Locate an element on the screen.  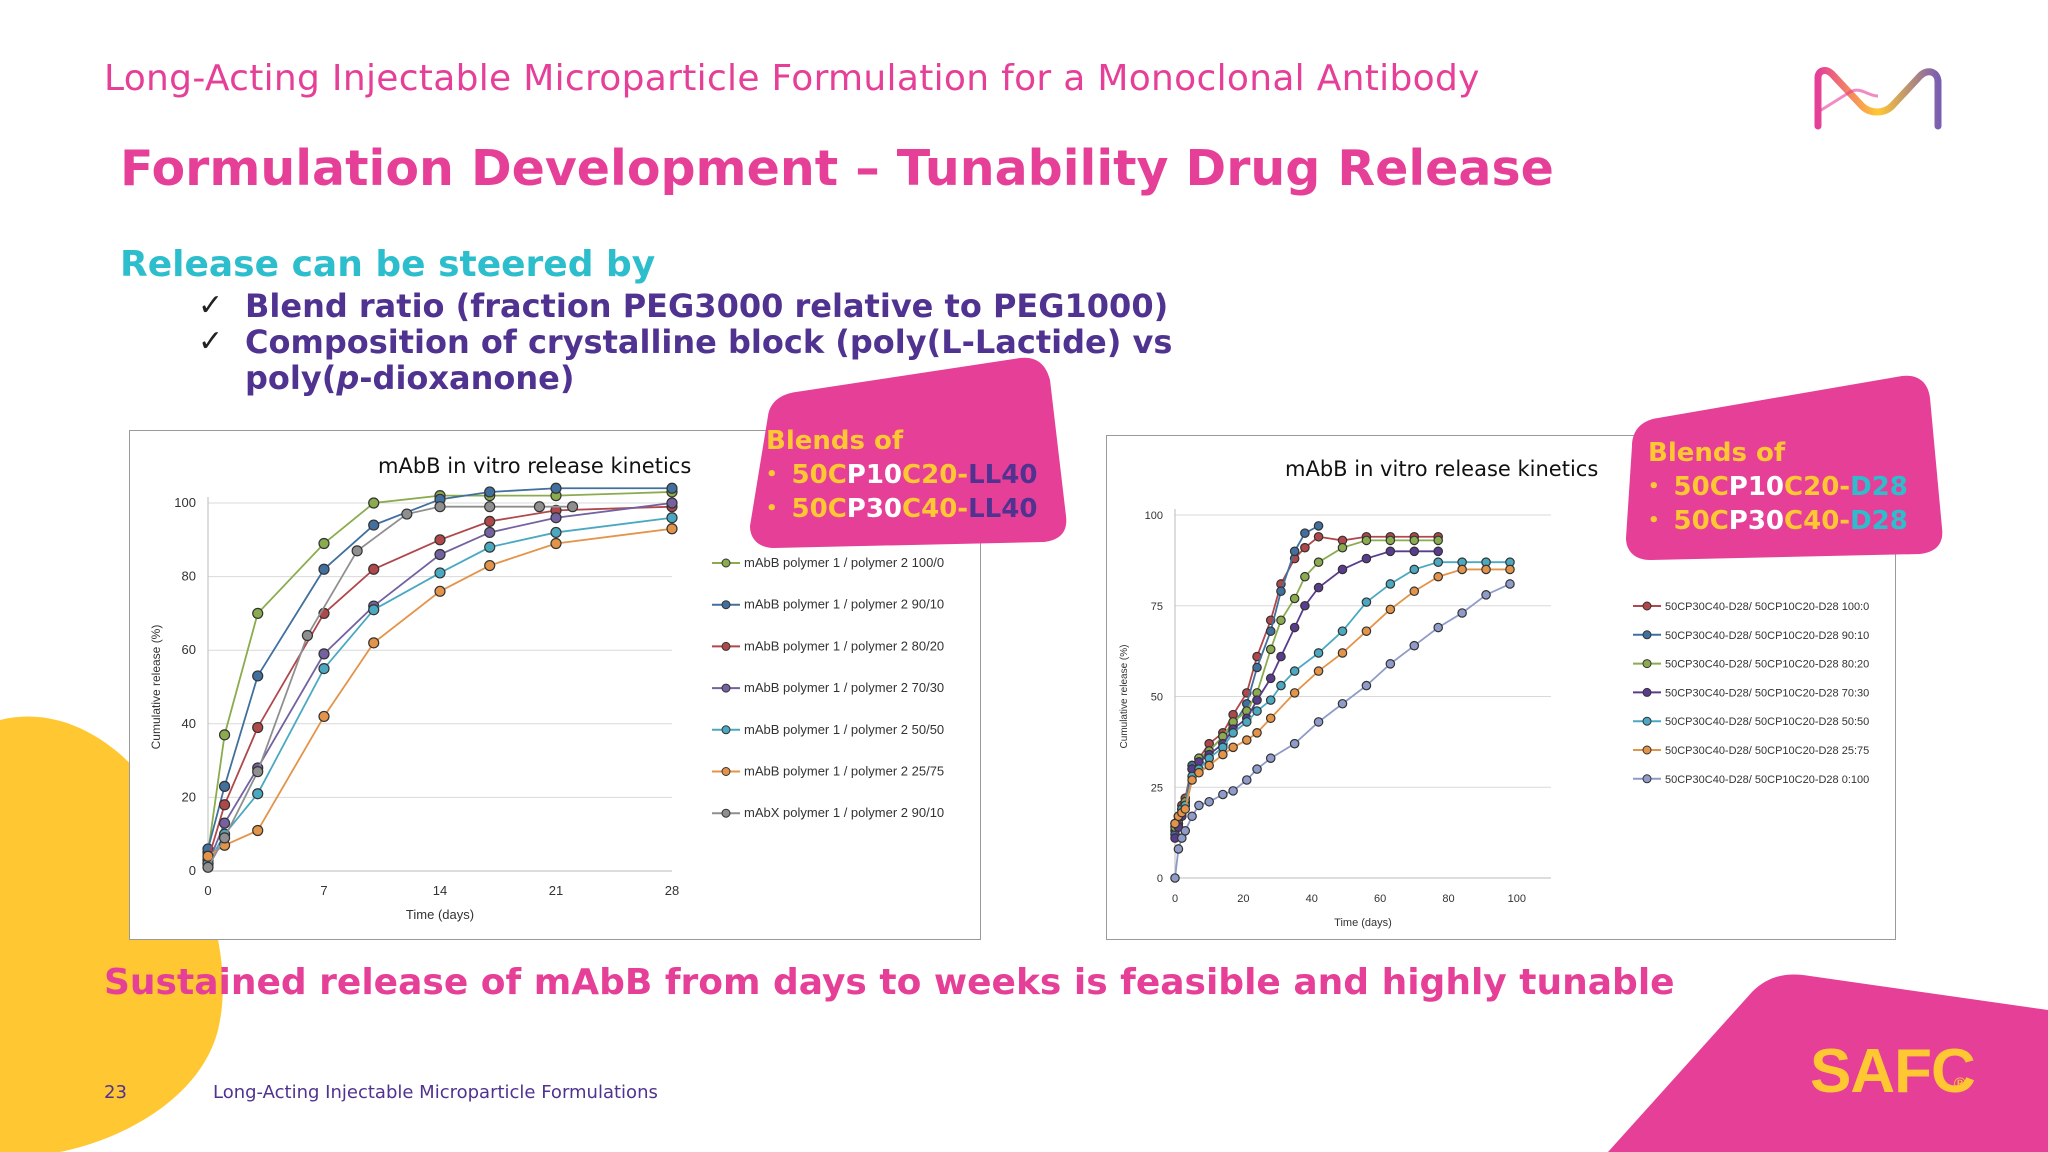
legend-label: mAbB polymer 1 / polymer 2 90/10 is located at coordinates (844, 604).